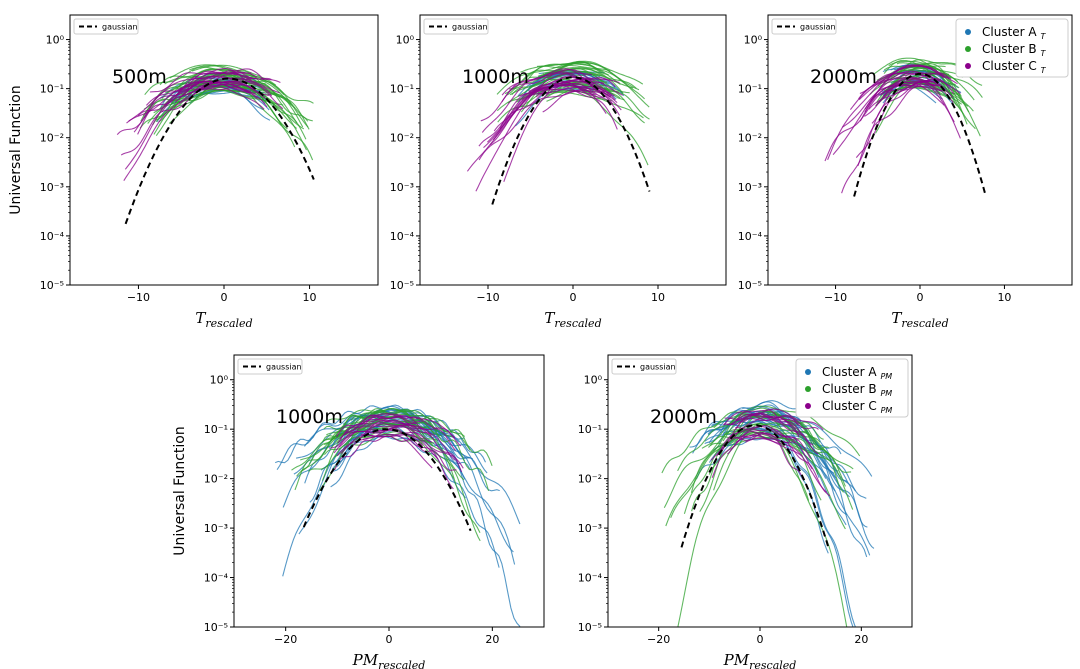 This screenshot has width=1080, height=669. What do you see at coordinates (857, 373) in the screenshot?
I see `legend-entry: Cluster A PM` at bounding box center [857, 373].